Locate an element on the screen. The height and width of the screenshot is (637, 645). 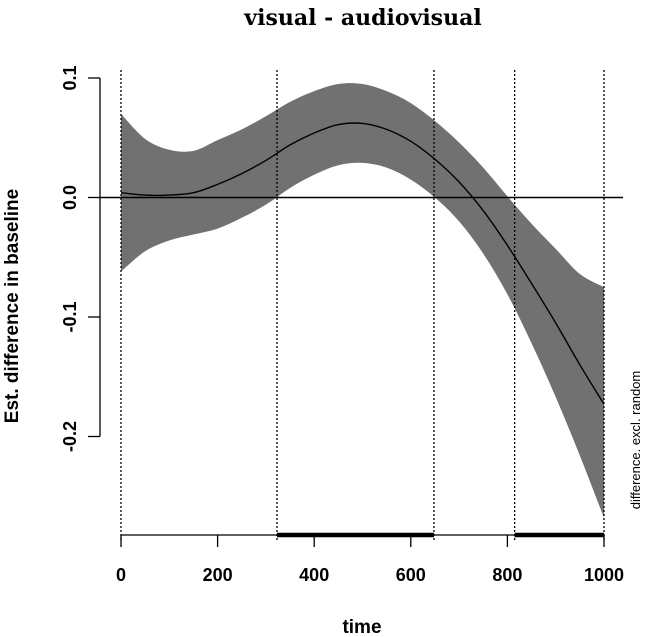
side-label: difference. excl. random is located at coordinates (635, 440).